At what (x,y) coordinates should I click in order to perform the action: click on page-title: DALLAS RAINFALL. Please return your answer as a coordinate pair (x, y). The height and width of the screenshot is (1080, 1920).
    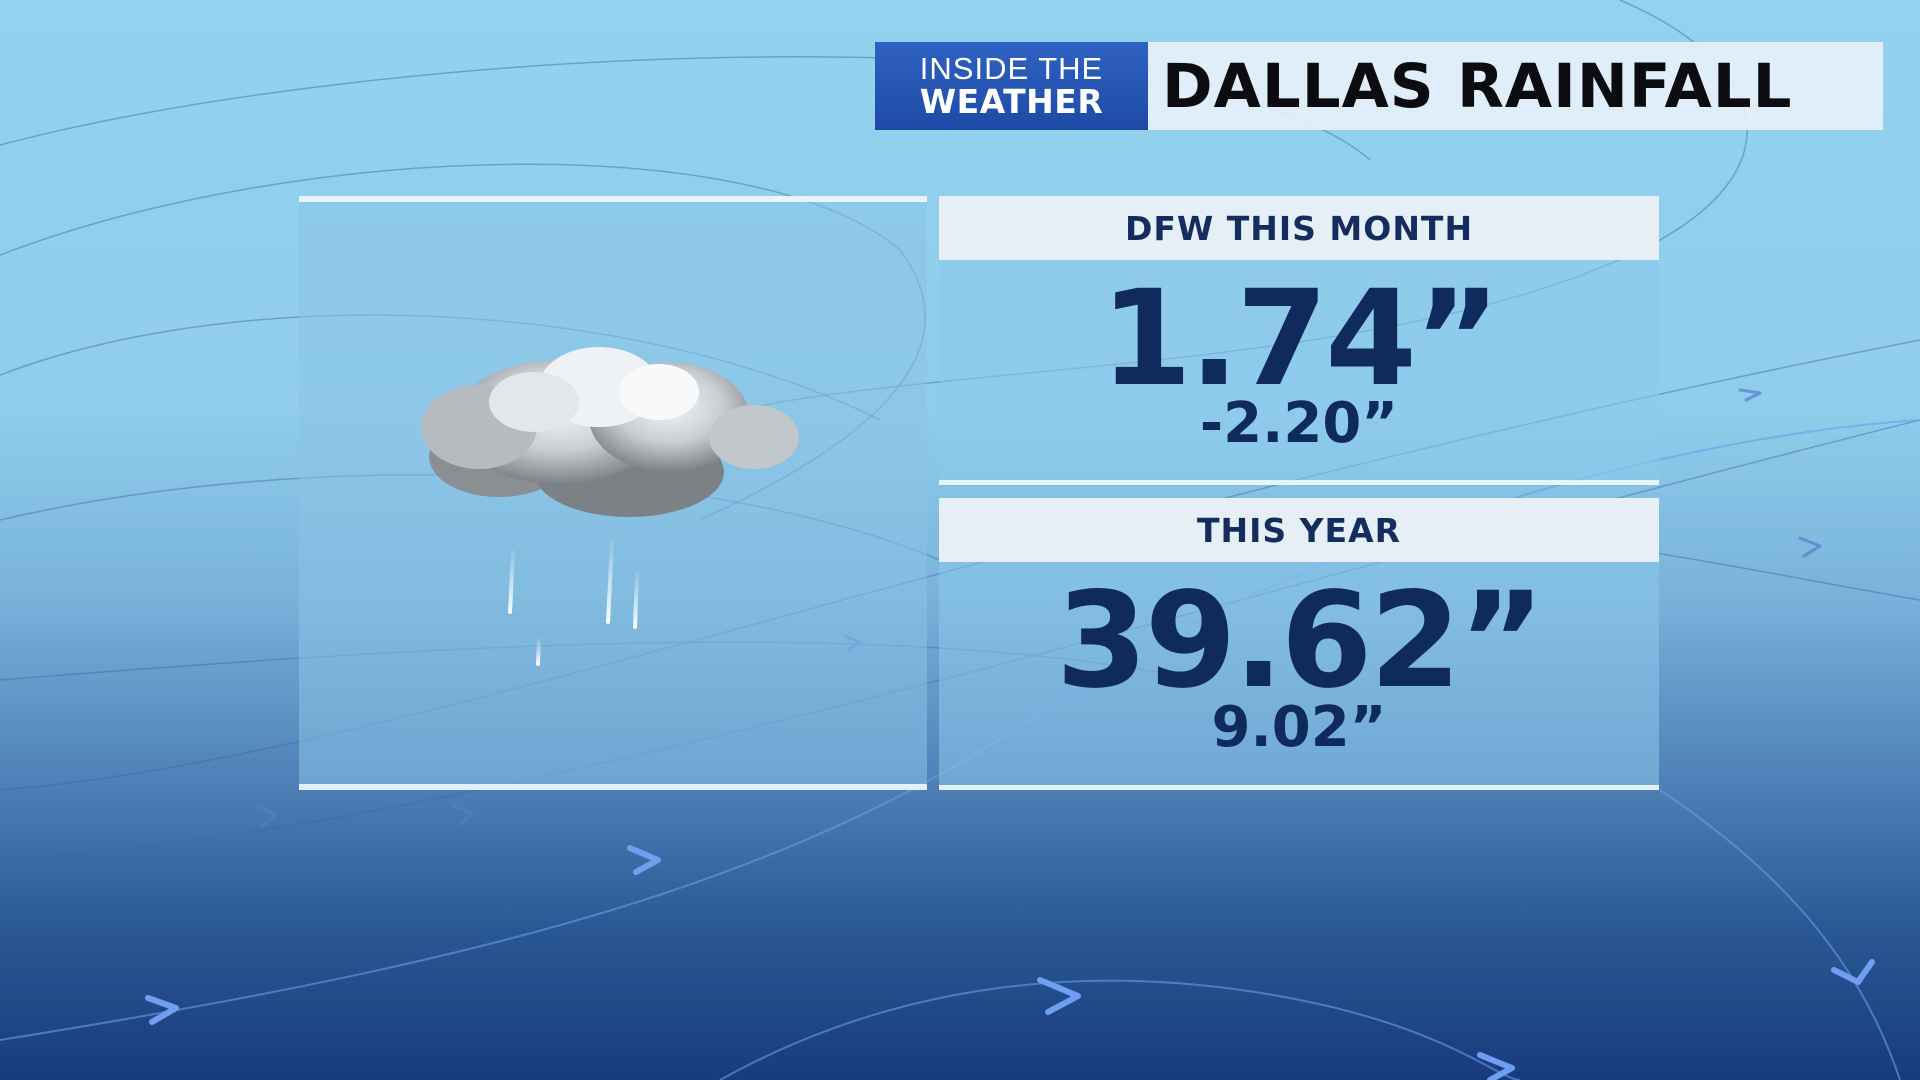
    Looking at the image, I should click on (1477, 86).